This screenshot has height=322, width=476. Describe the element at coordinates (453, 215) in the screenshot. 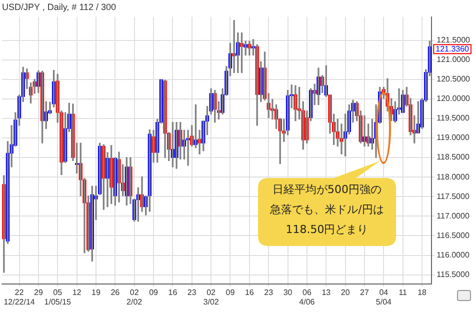

I see `y-tick-label: 117.0000` at that location.